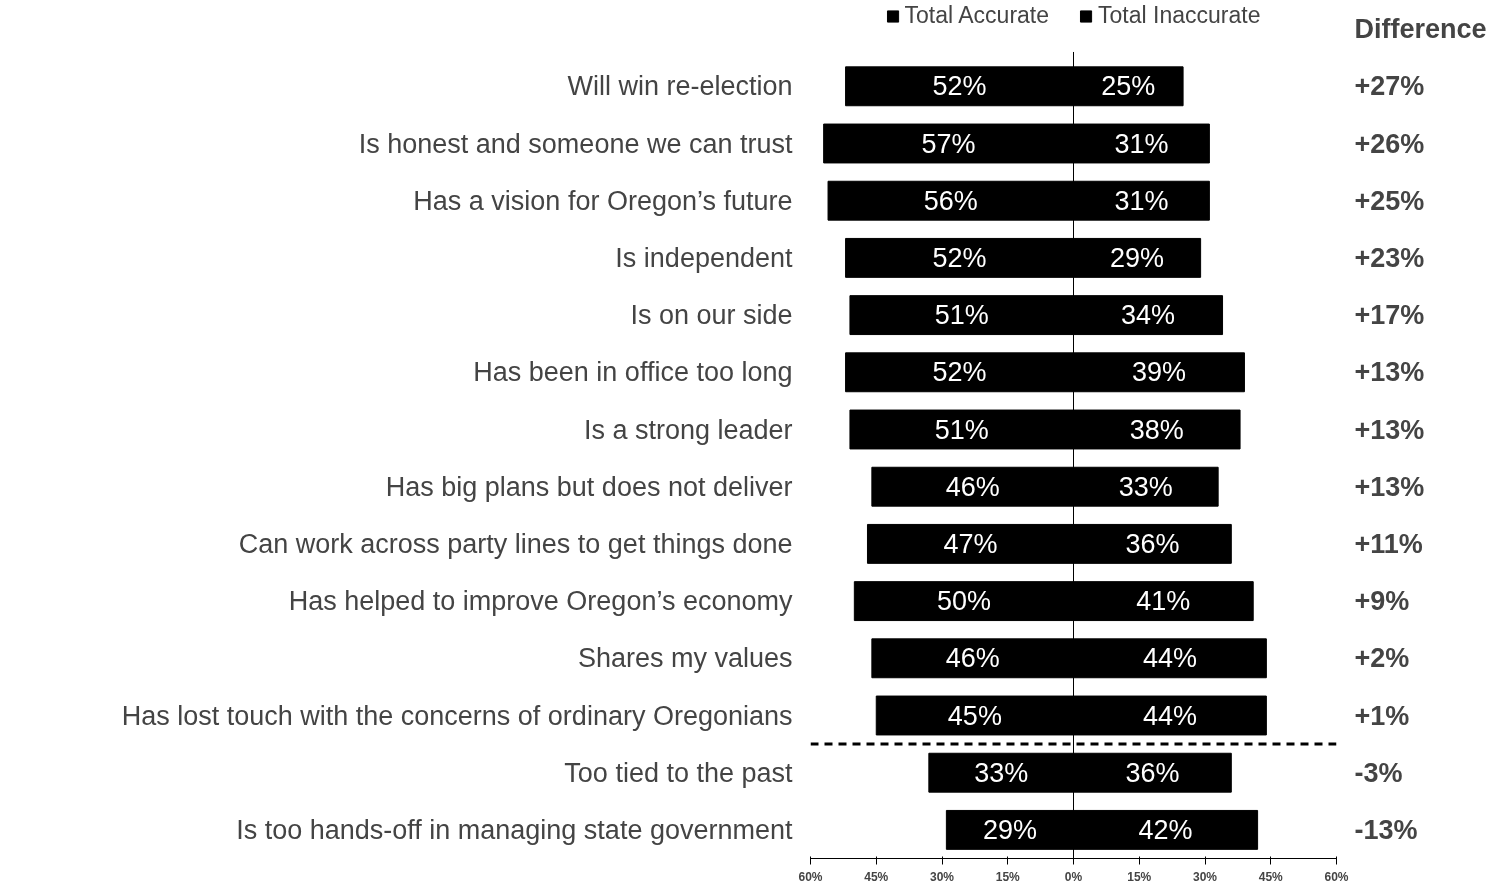 The height and width of the screenshot is (886, 1489). What do you see at coordinates (515, 543) in the screenshot?
I see `y-tick-label: Can work across party lines to get things done` at bounding box center [515, 543].